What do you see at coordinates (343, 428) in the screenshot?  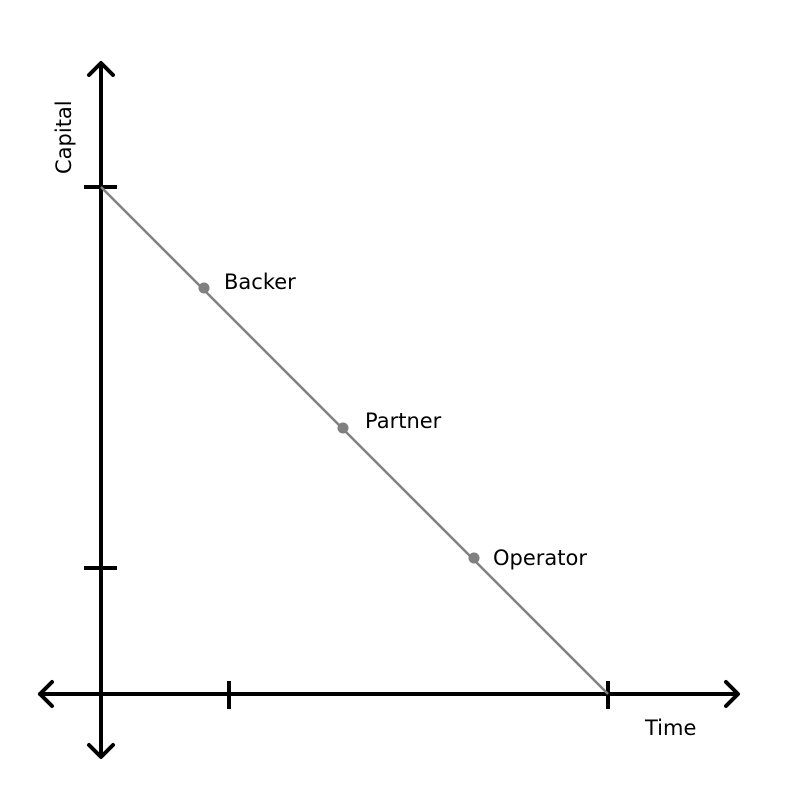 I see `partner-point` at bounding box center [343, 428].